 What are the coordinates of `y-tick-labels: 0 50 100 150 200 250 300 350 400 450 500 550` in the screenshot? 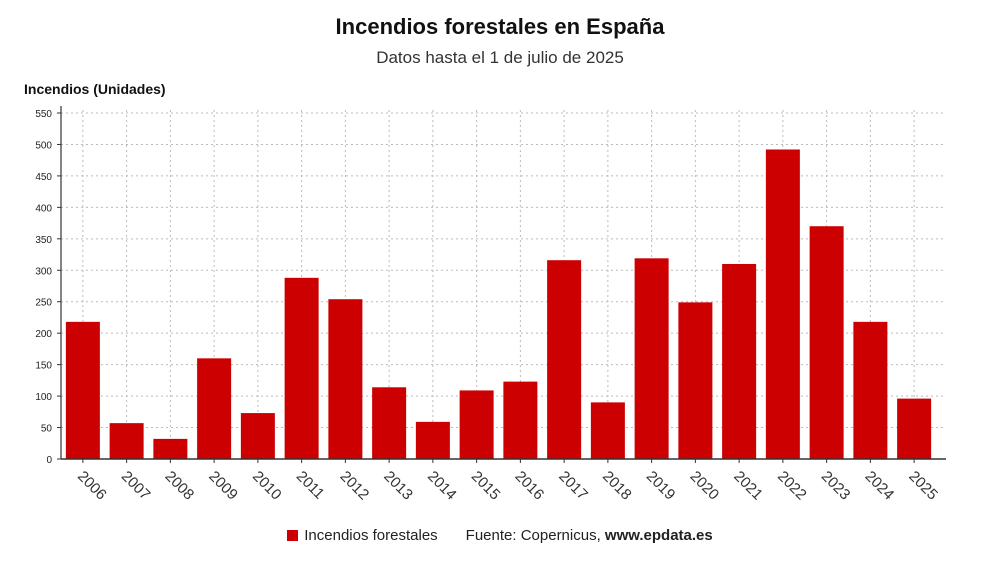 It's located at (43, 287).